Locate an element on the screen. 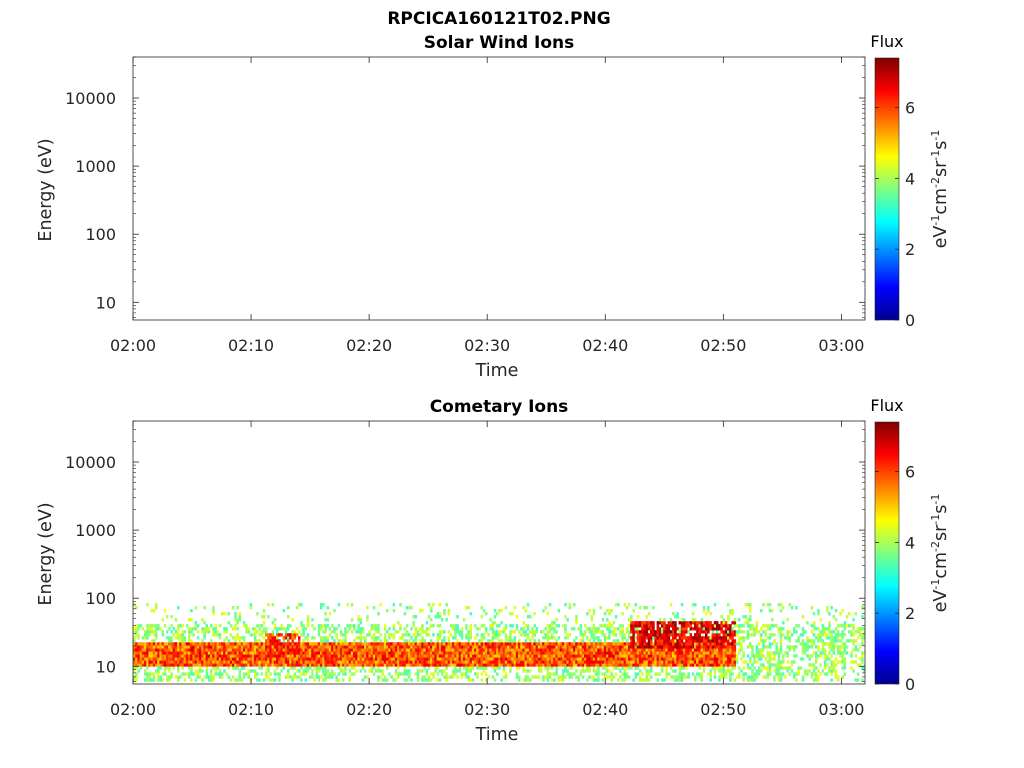 This screenshot has height=768, width=1024. y-tick-label: 10000 is located at coordinates (90, 98).